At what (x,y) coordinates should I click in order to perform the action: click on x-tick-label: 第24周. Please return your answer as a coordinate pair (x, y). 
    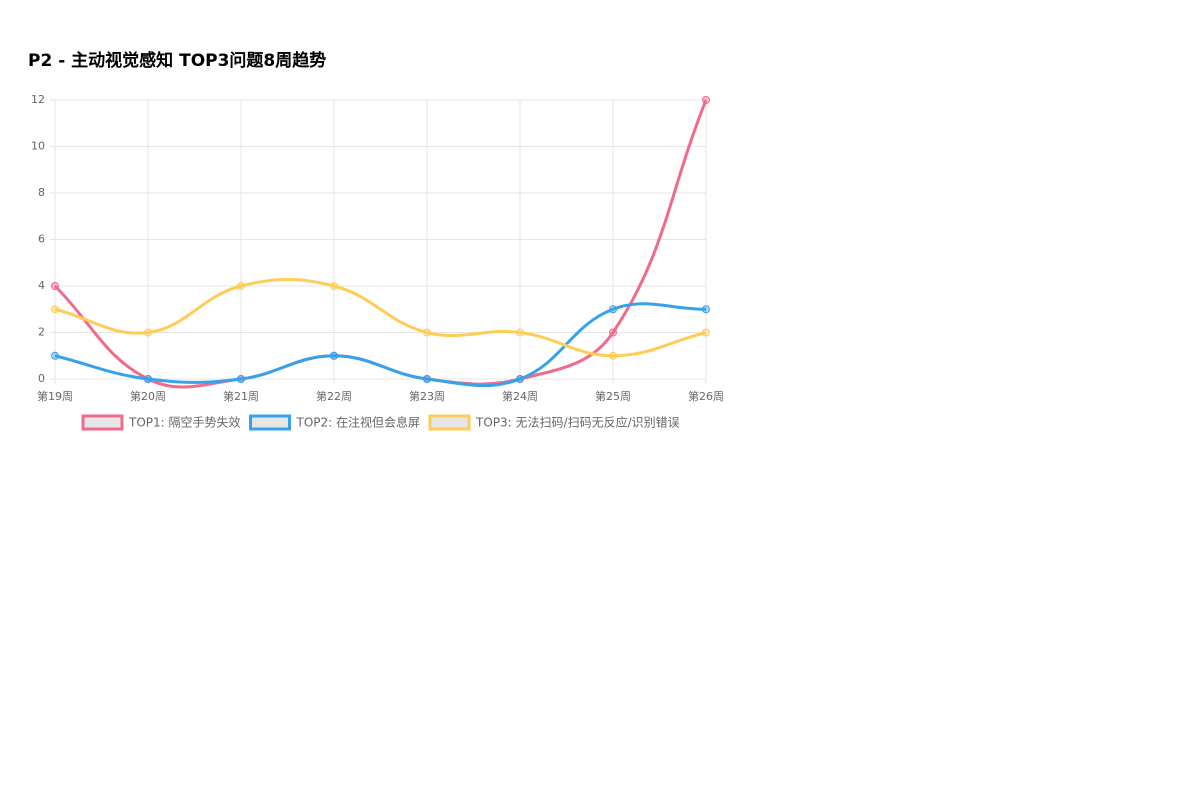
    Looking at the image, I should click on (520, 396).